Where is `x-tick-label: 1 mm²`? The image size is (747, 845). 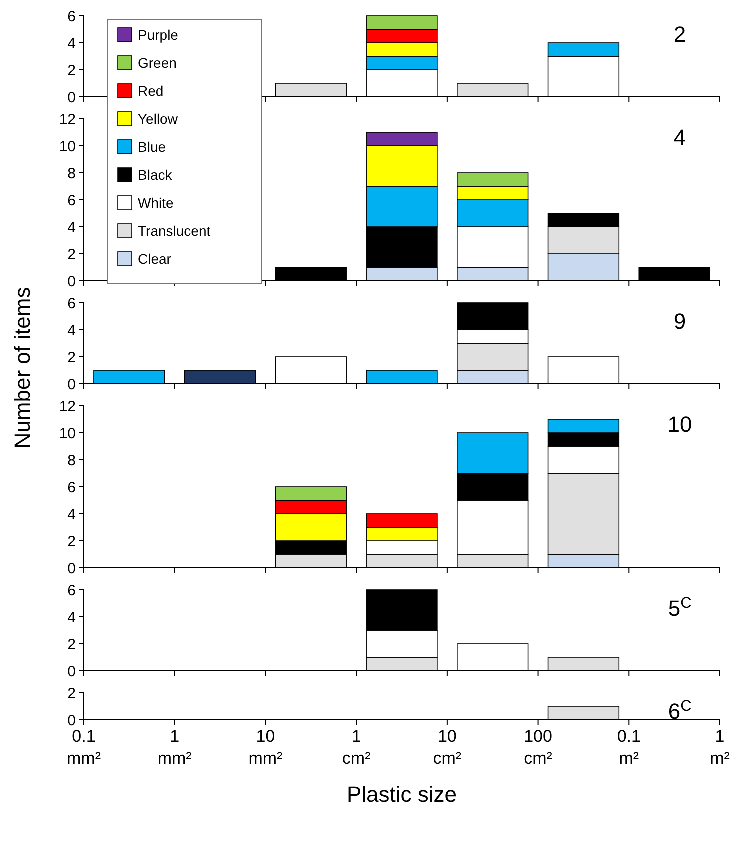 x-tick-label: 1 mm² is located at coordinates (175, 747).